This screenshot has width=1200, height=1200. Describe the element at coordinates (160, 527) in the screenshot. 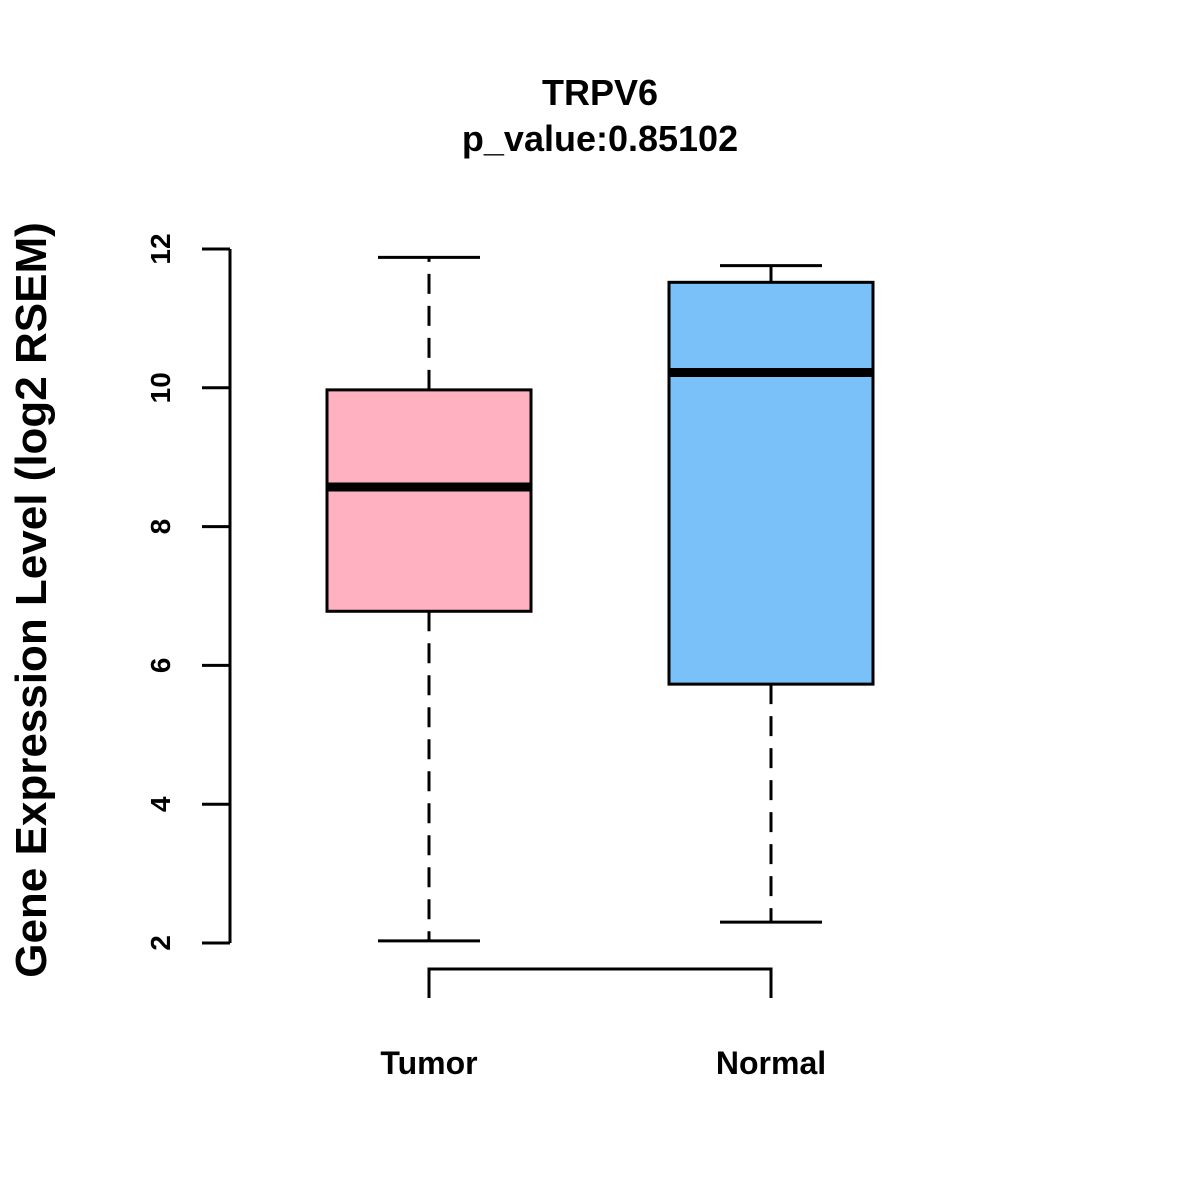

I see `y-tick-label-8: 8` at that location.